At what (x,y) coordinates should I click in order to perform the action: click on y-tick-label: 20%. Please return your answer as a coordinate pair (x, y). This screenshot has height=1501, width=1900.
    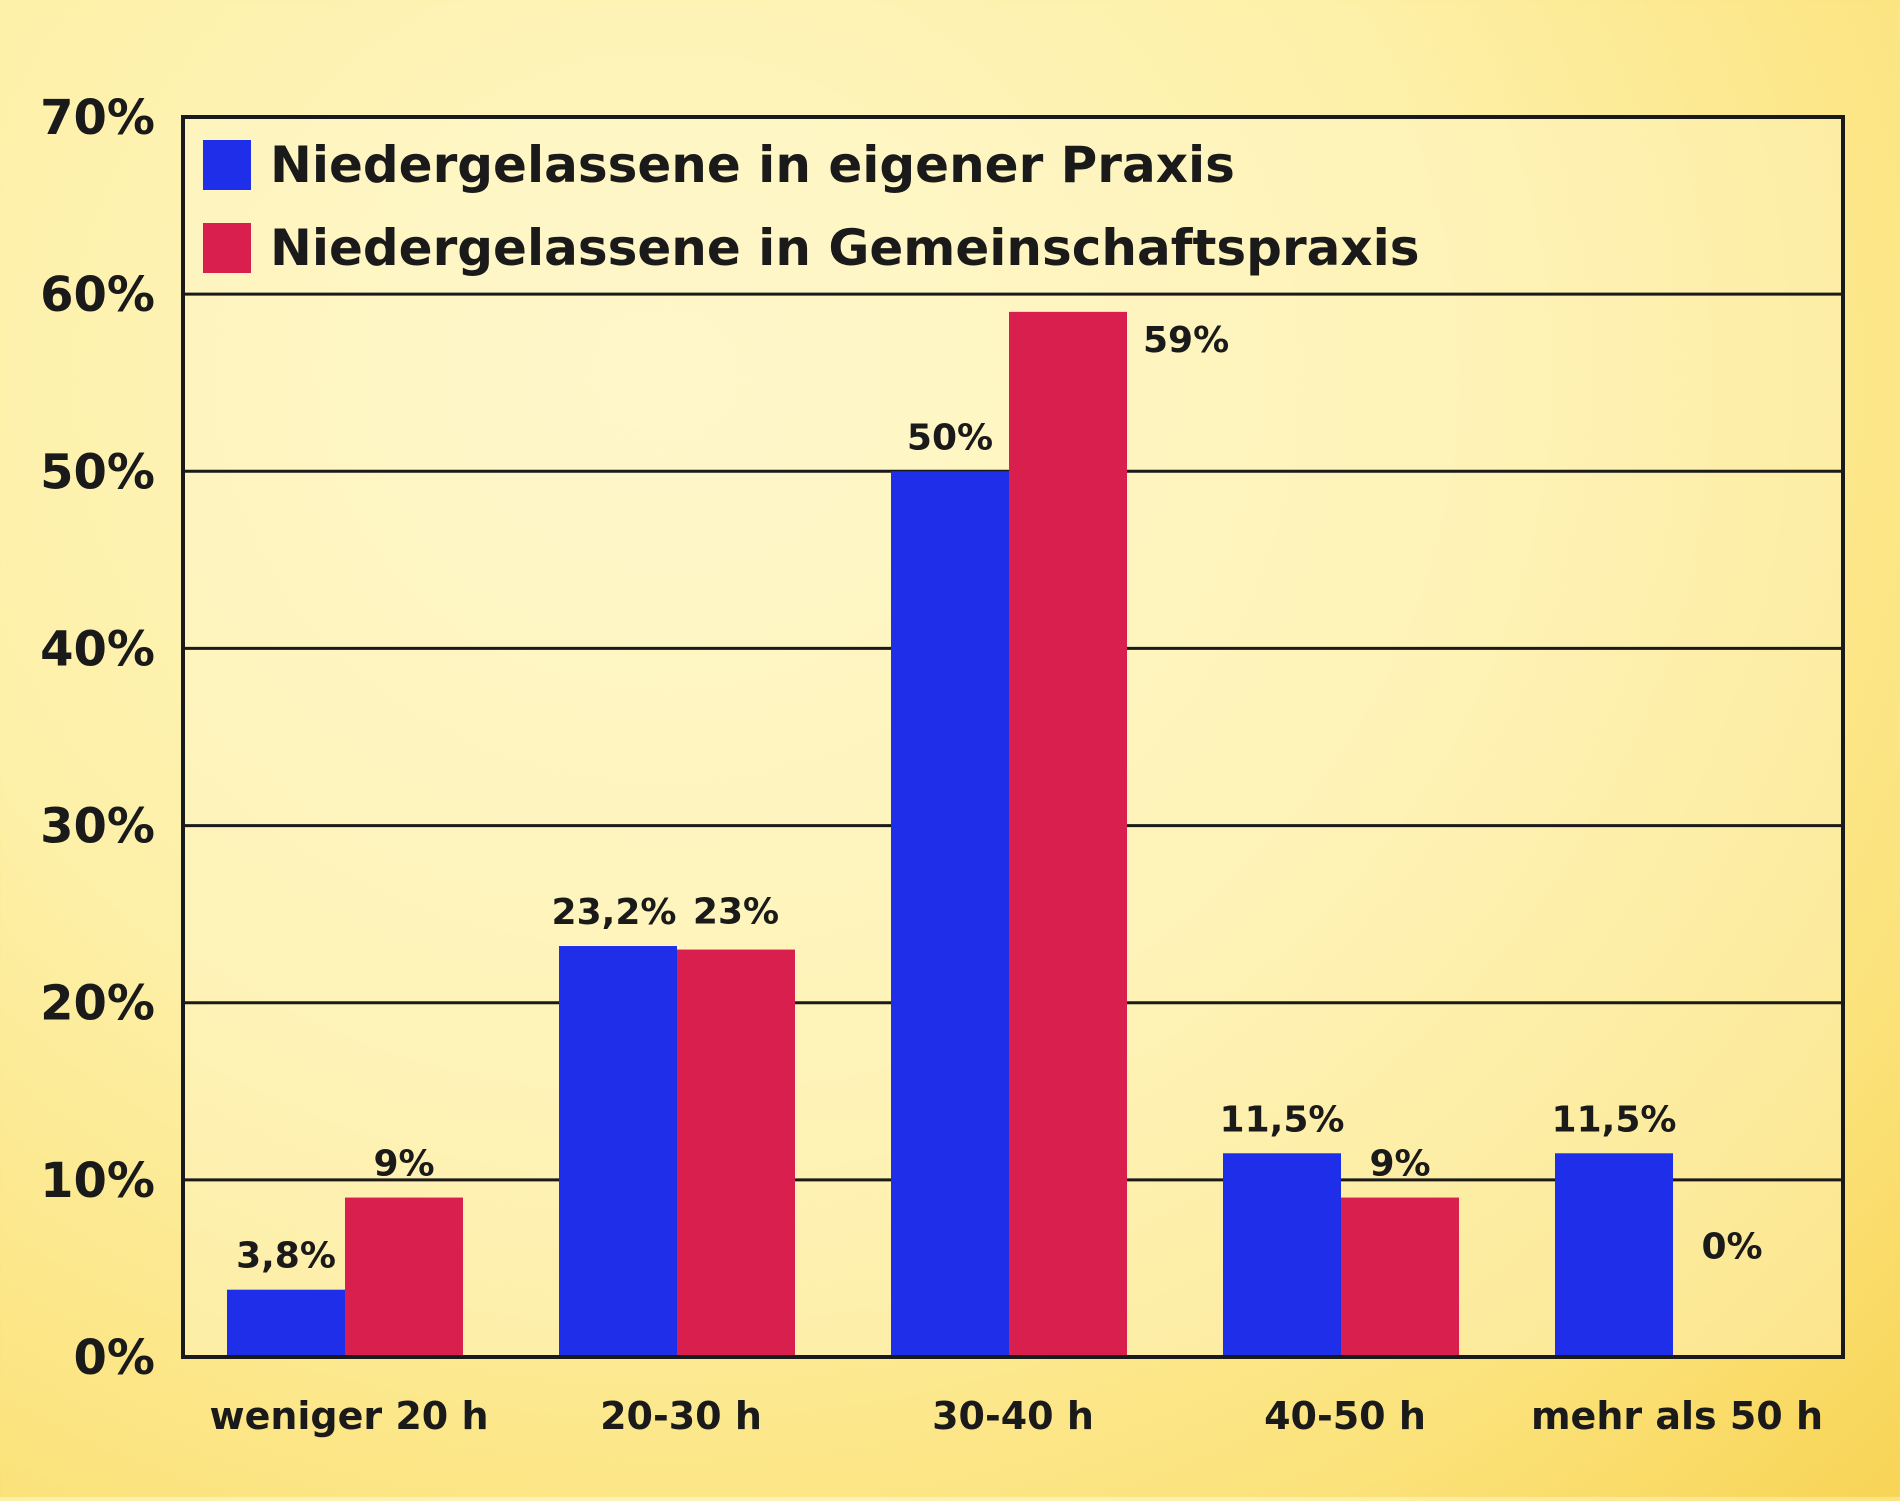
    Looking at the image, I should click on (97, 1004).